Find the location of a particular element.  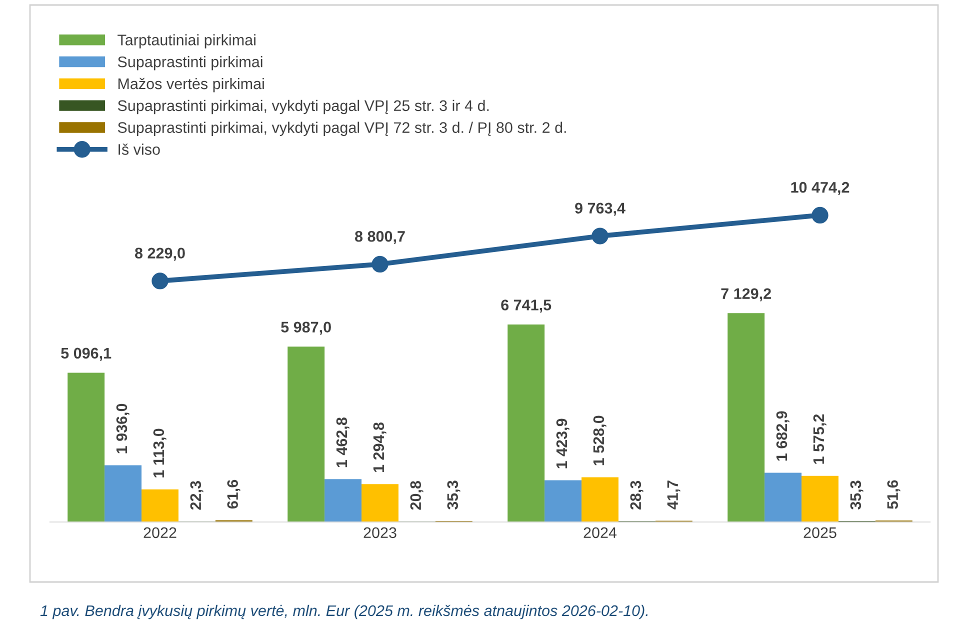

legend-label: Supaprastinti pirkimai is located at coordinates (190, 63).